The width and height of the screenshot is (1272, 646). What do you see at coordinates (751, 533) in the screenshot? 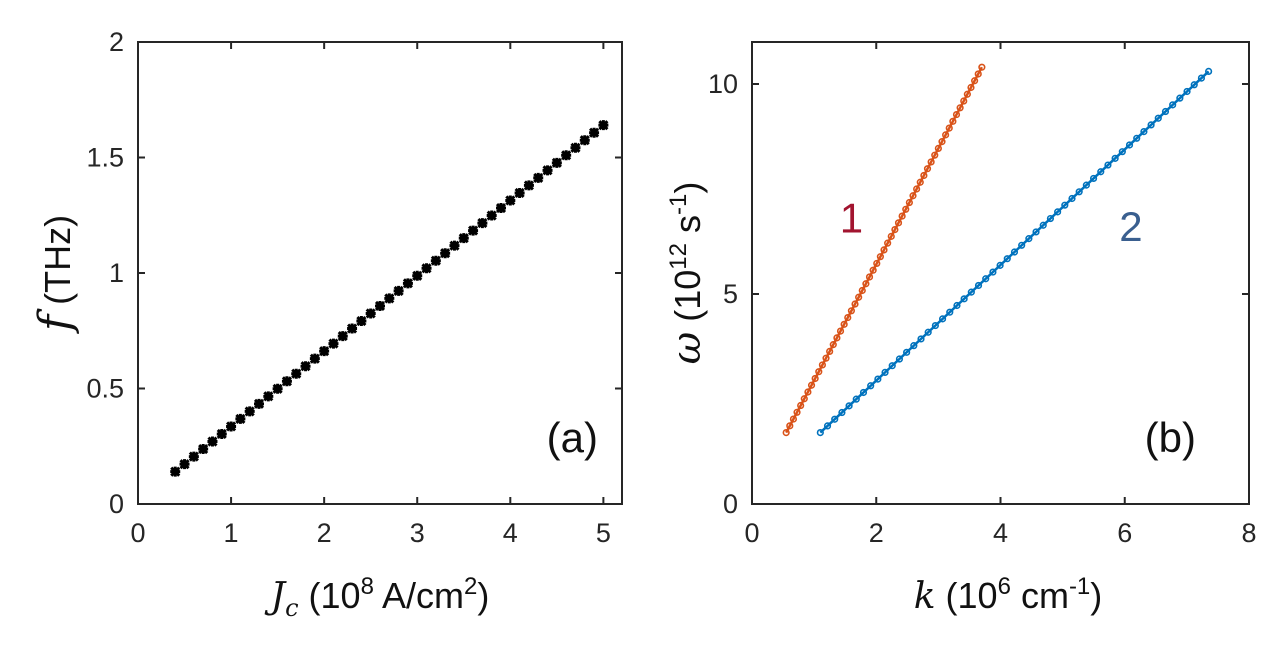
I see `panel-b-x-tick-label: 0` at bounding box center [751, 533].